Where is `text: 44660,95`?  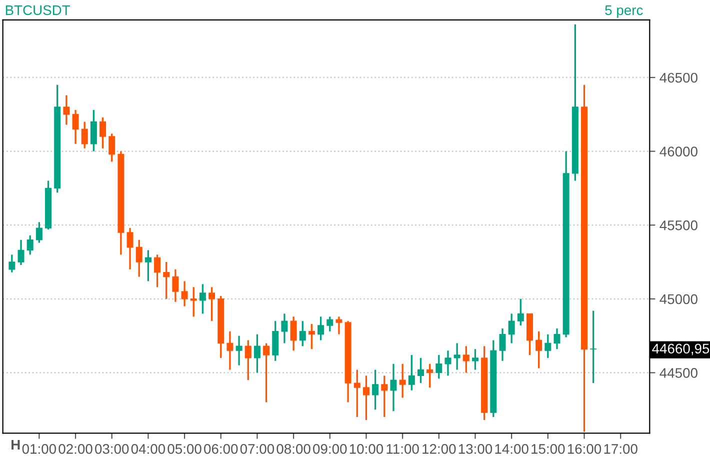
text: 44660,95 is located at coordinates (681, 350).